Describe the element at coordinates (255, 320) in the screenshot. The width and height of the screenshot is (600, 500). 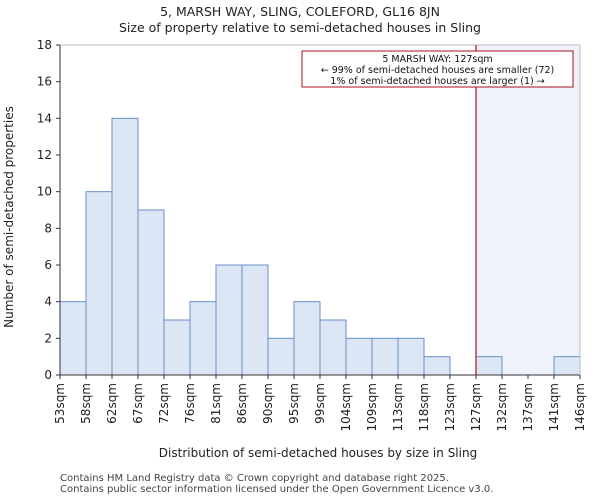
I see `bar-86sqm` at that location.